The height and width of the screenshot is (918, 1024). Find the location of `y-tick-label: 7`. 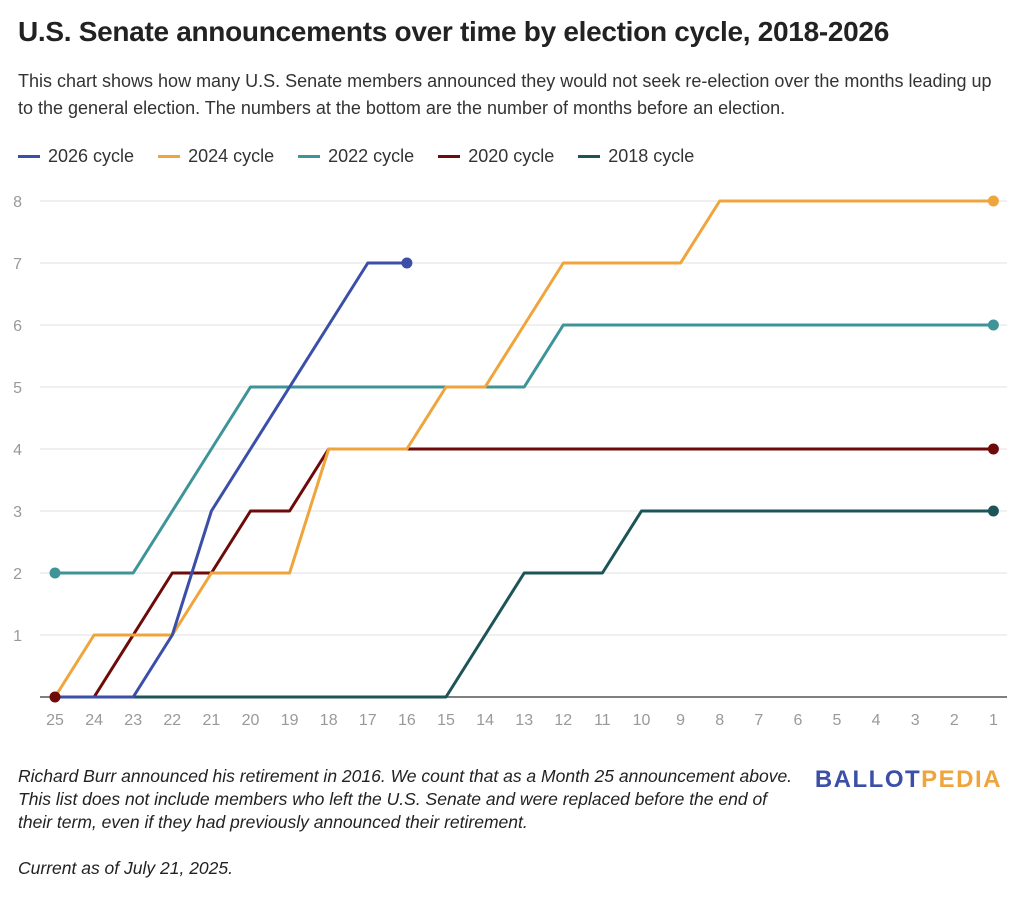

y-tick-label: 7 is located at coordinates (17, 264).